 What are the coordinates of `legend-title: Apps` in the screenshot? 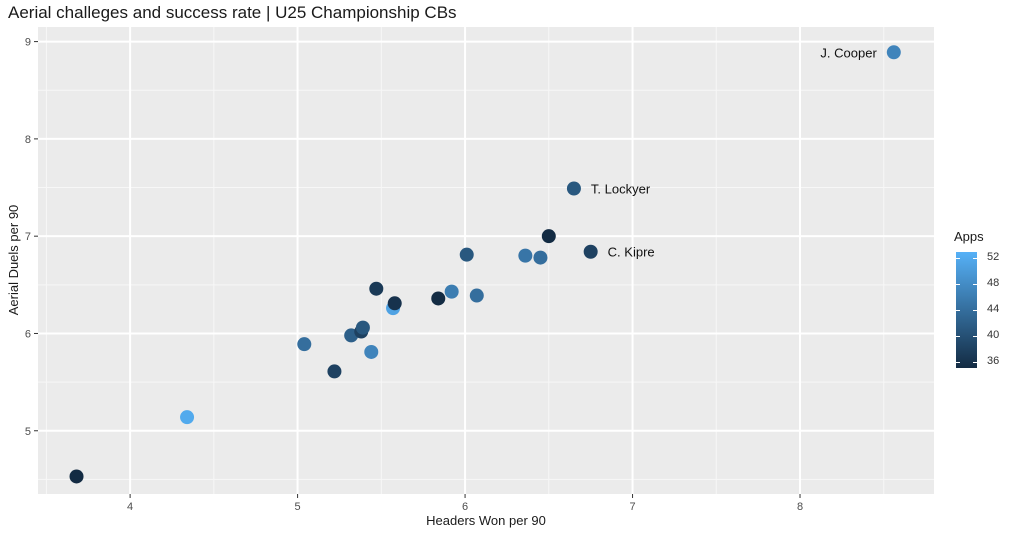 It's located at (969, 236).